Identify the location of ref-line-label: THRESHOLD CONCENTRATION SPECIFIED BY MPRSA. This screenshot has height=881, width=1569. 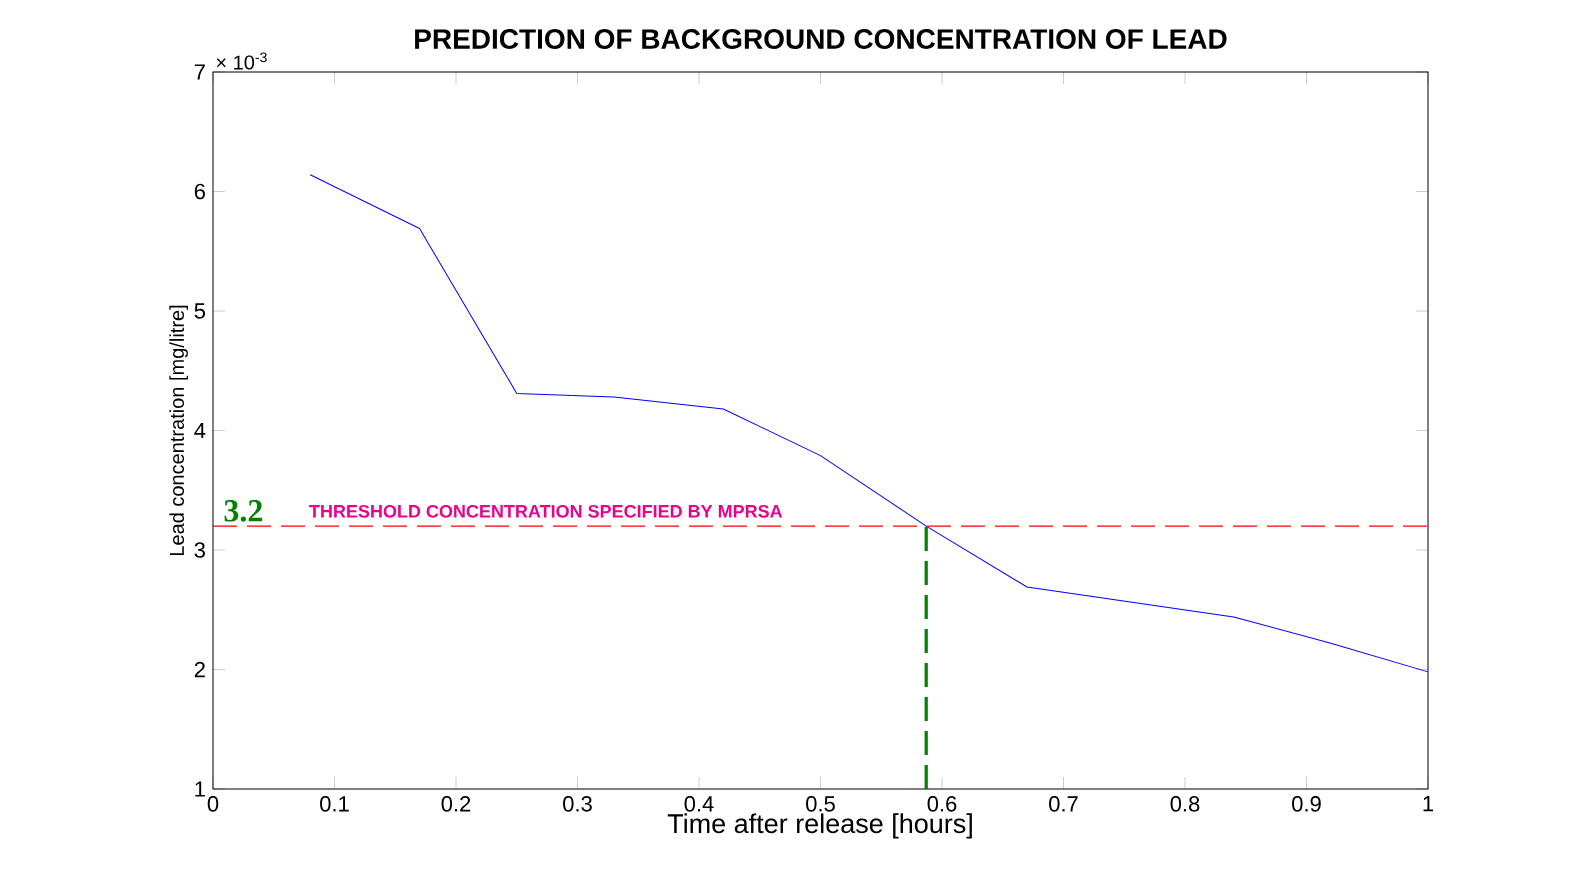
(546, 511).